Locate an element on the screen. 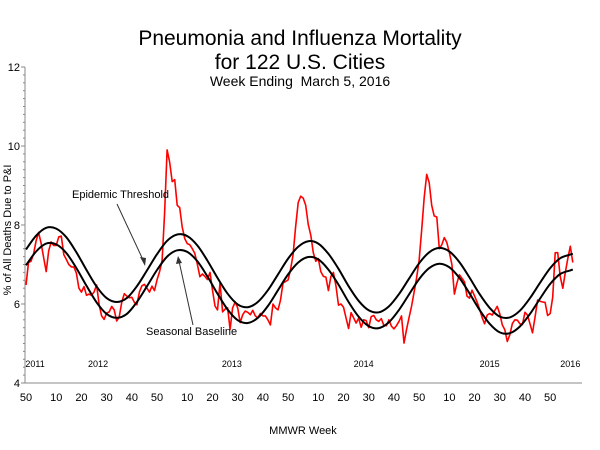  annotation-arrow-baseline is located at coordinates (186, 293).